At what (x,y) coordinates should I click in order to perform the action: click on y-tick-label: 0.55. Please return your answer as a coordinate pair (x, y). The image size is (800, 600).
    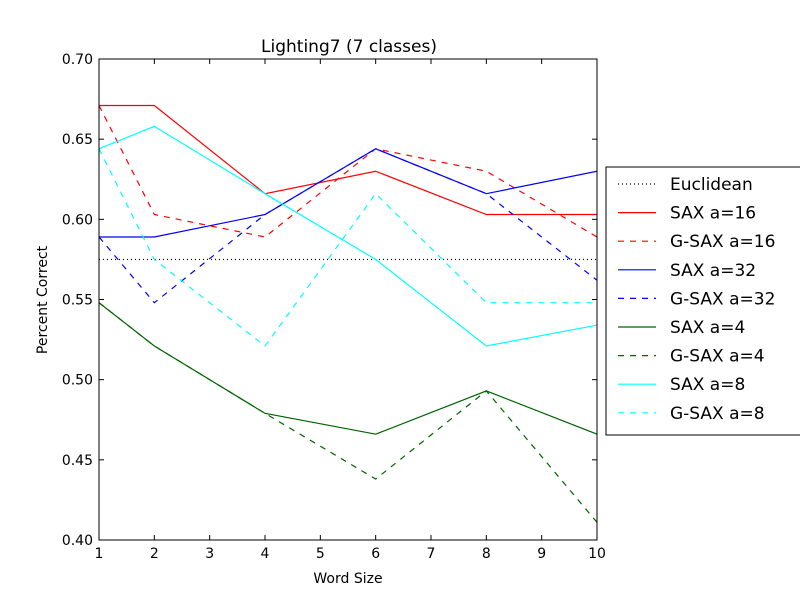
    Looking at the image, I should click on (77, 301).